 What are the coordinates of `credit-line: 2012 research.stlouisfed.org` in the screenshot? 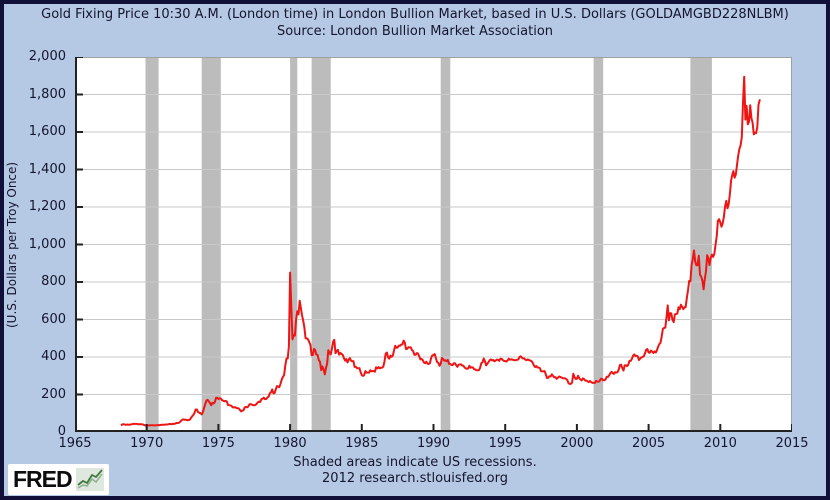 It's located at (415, 478).